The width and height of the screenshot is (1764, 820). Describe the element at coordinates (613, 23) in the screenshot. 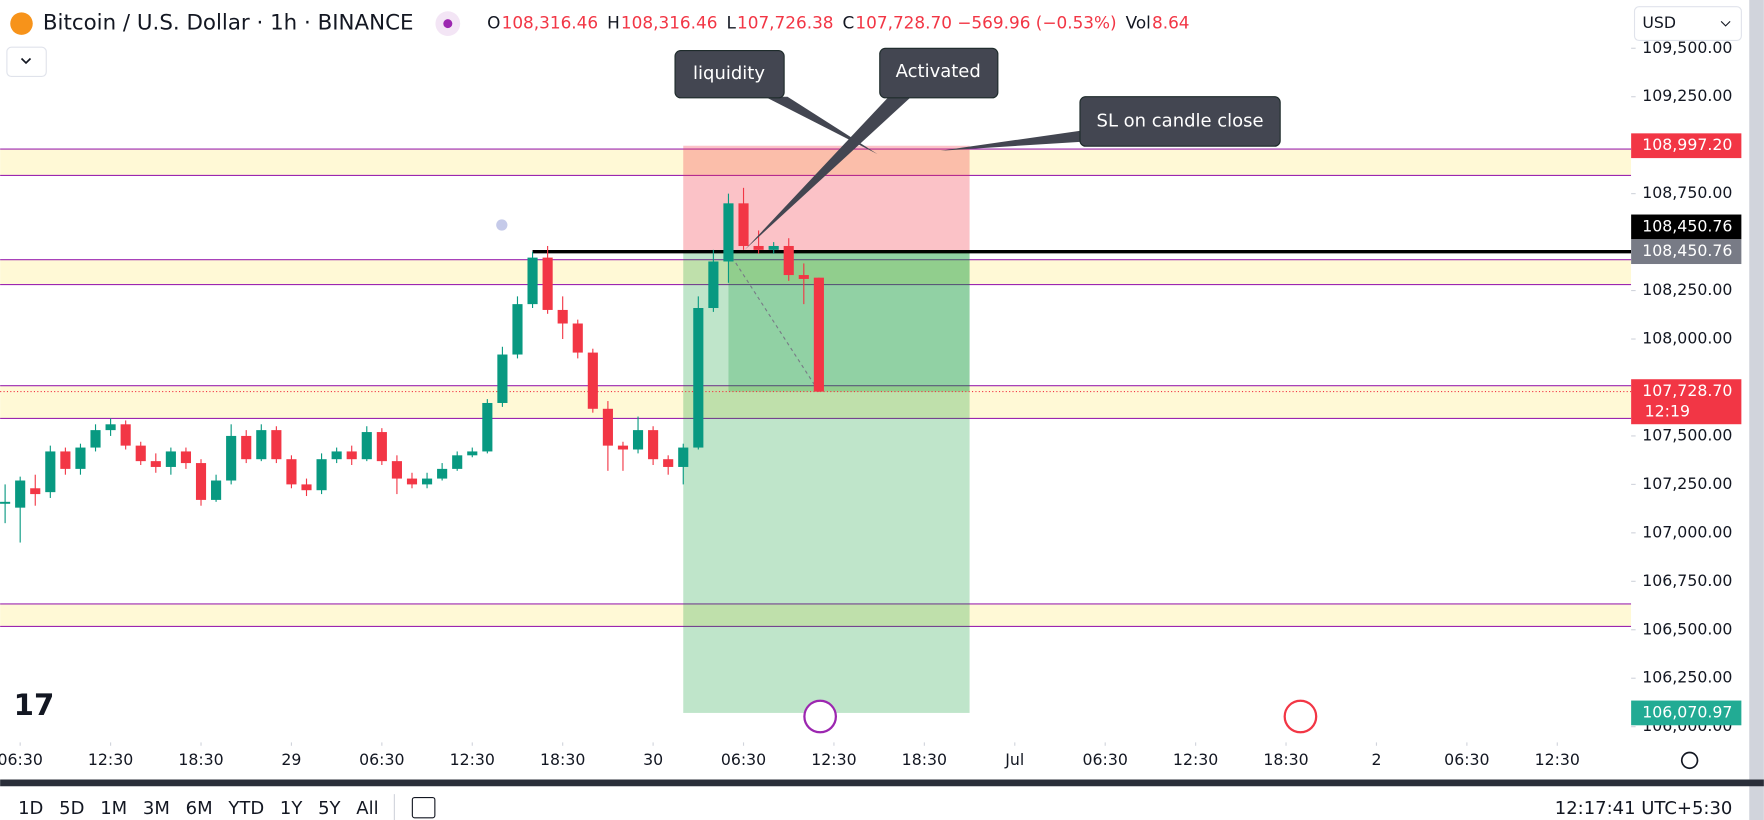

I see `ohlc-key: H` at that location.